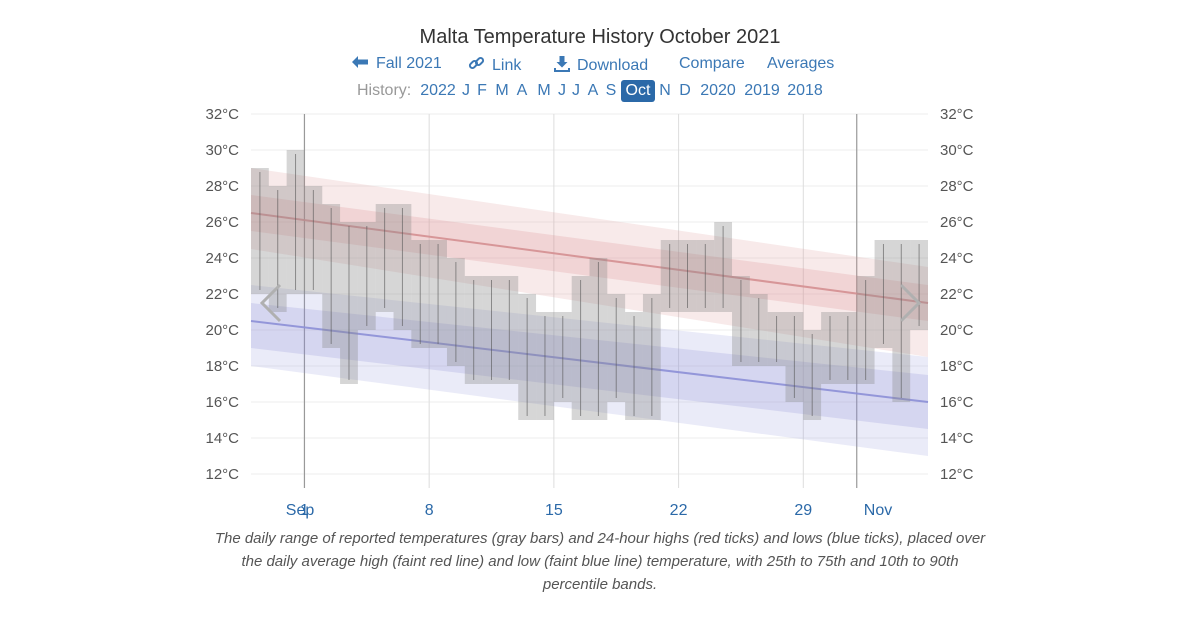  I want to click on history-label: History:, so click(384, 90).